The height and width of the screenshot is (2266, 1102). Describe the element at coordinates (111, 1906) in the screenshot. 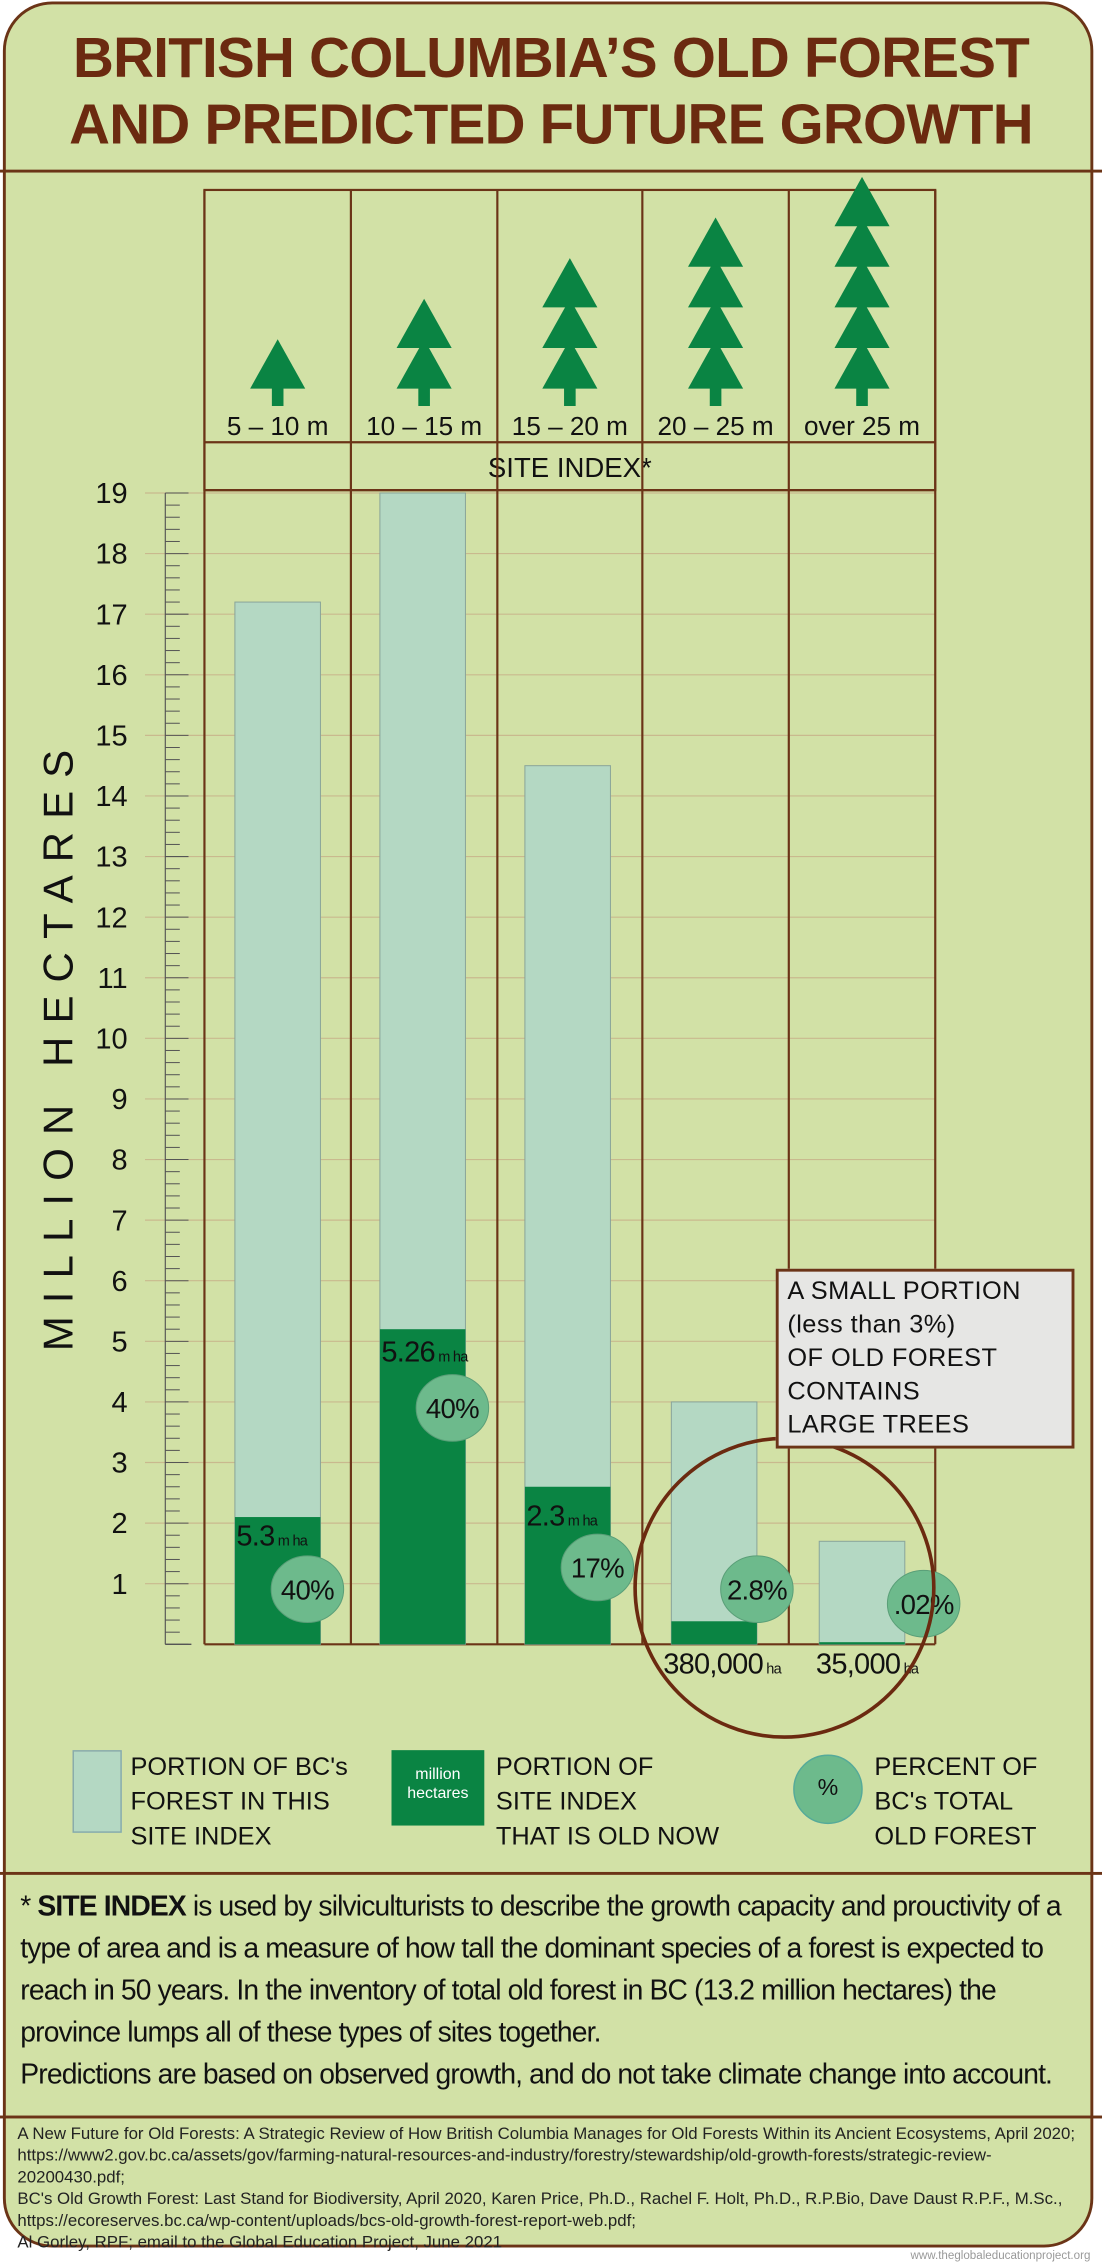

I see `footnote-term: SITE INDEX` at that location.